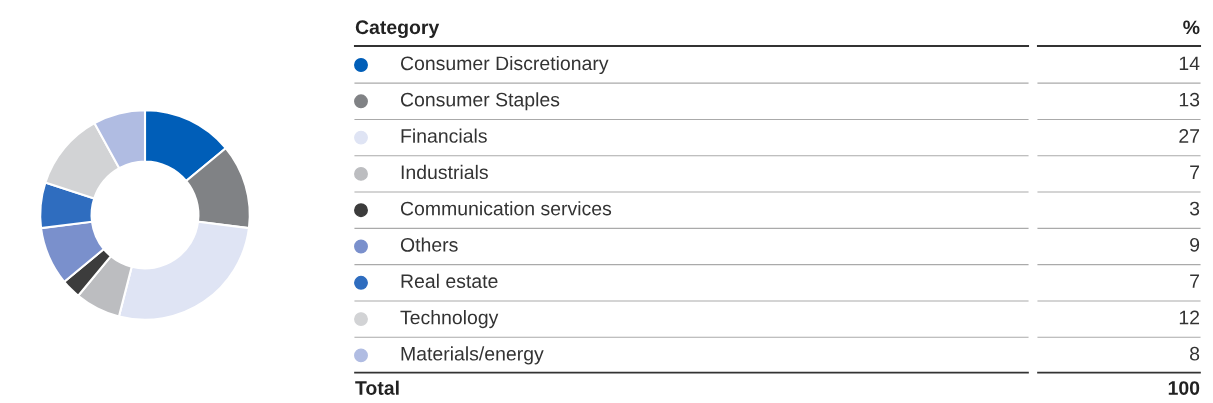 This screenshot has width=1213, height=403. I want to click on data-label: 3, so click(1194, 208).